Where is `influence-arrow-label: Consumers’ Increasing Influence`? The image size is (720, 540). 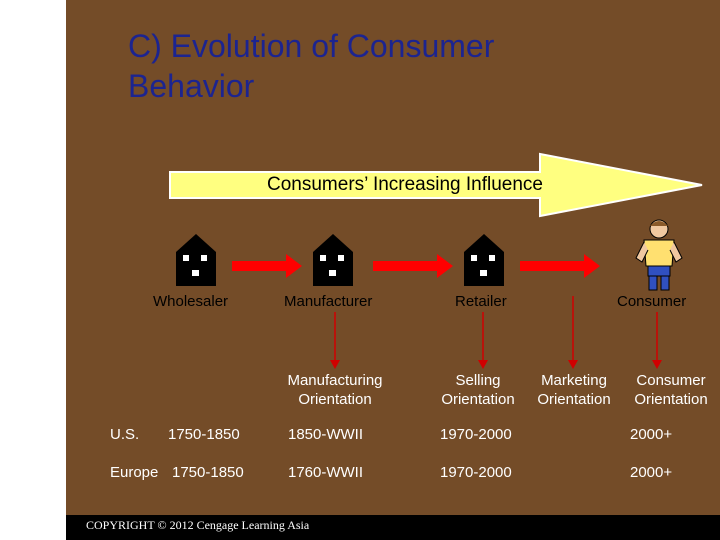
influence-arrow-label: Consumers’ Increasing Influence is located at coordinates (405, 184).